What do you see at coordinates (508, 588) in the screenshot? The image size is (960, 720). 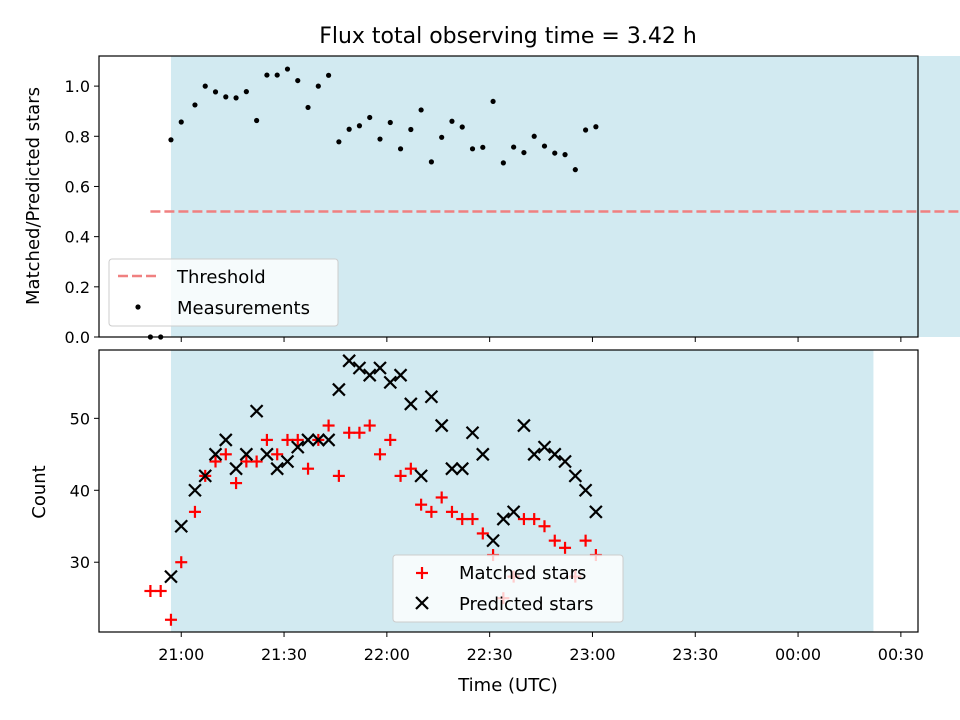 I see `count-legend: Matched stars Predicted stars` at bounding box center [508, 588].